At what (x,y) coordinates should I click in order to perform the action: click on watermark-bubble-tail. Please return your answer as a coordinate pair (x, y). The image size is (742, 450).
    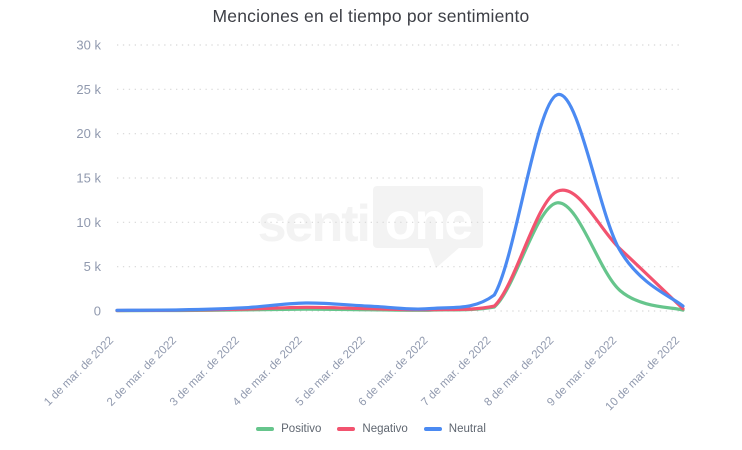
    Looking at the image, I should click on (444, 257).